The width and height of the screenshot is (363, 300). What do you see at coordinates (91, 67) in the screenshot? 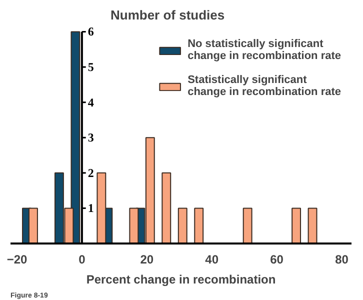
I see `y-tick-label: 5` at bounding box center [91, 67].